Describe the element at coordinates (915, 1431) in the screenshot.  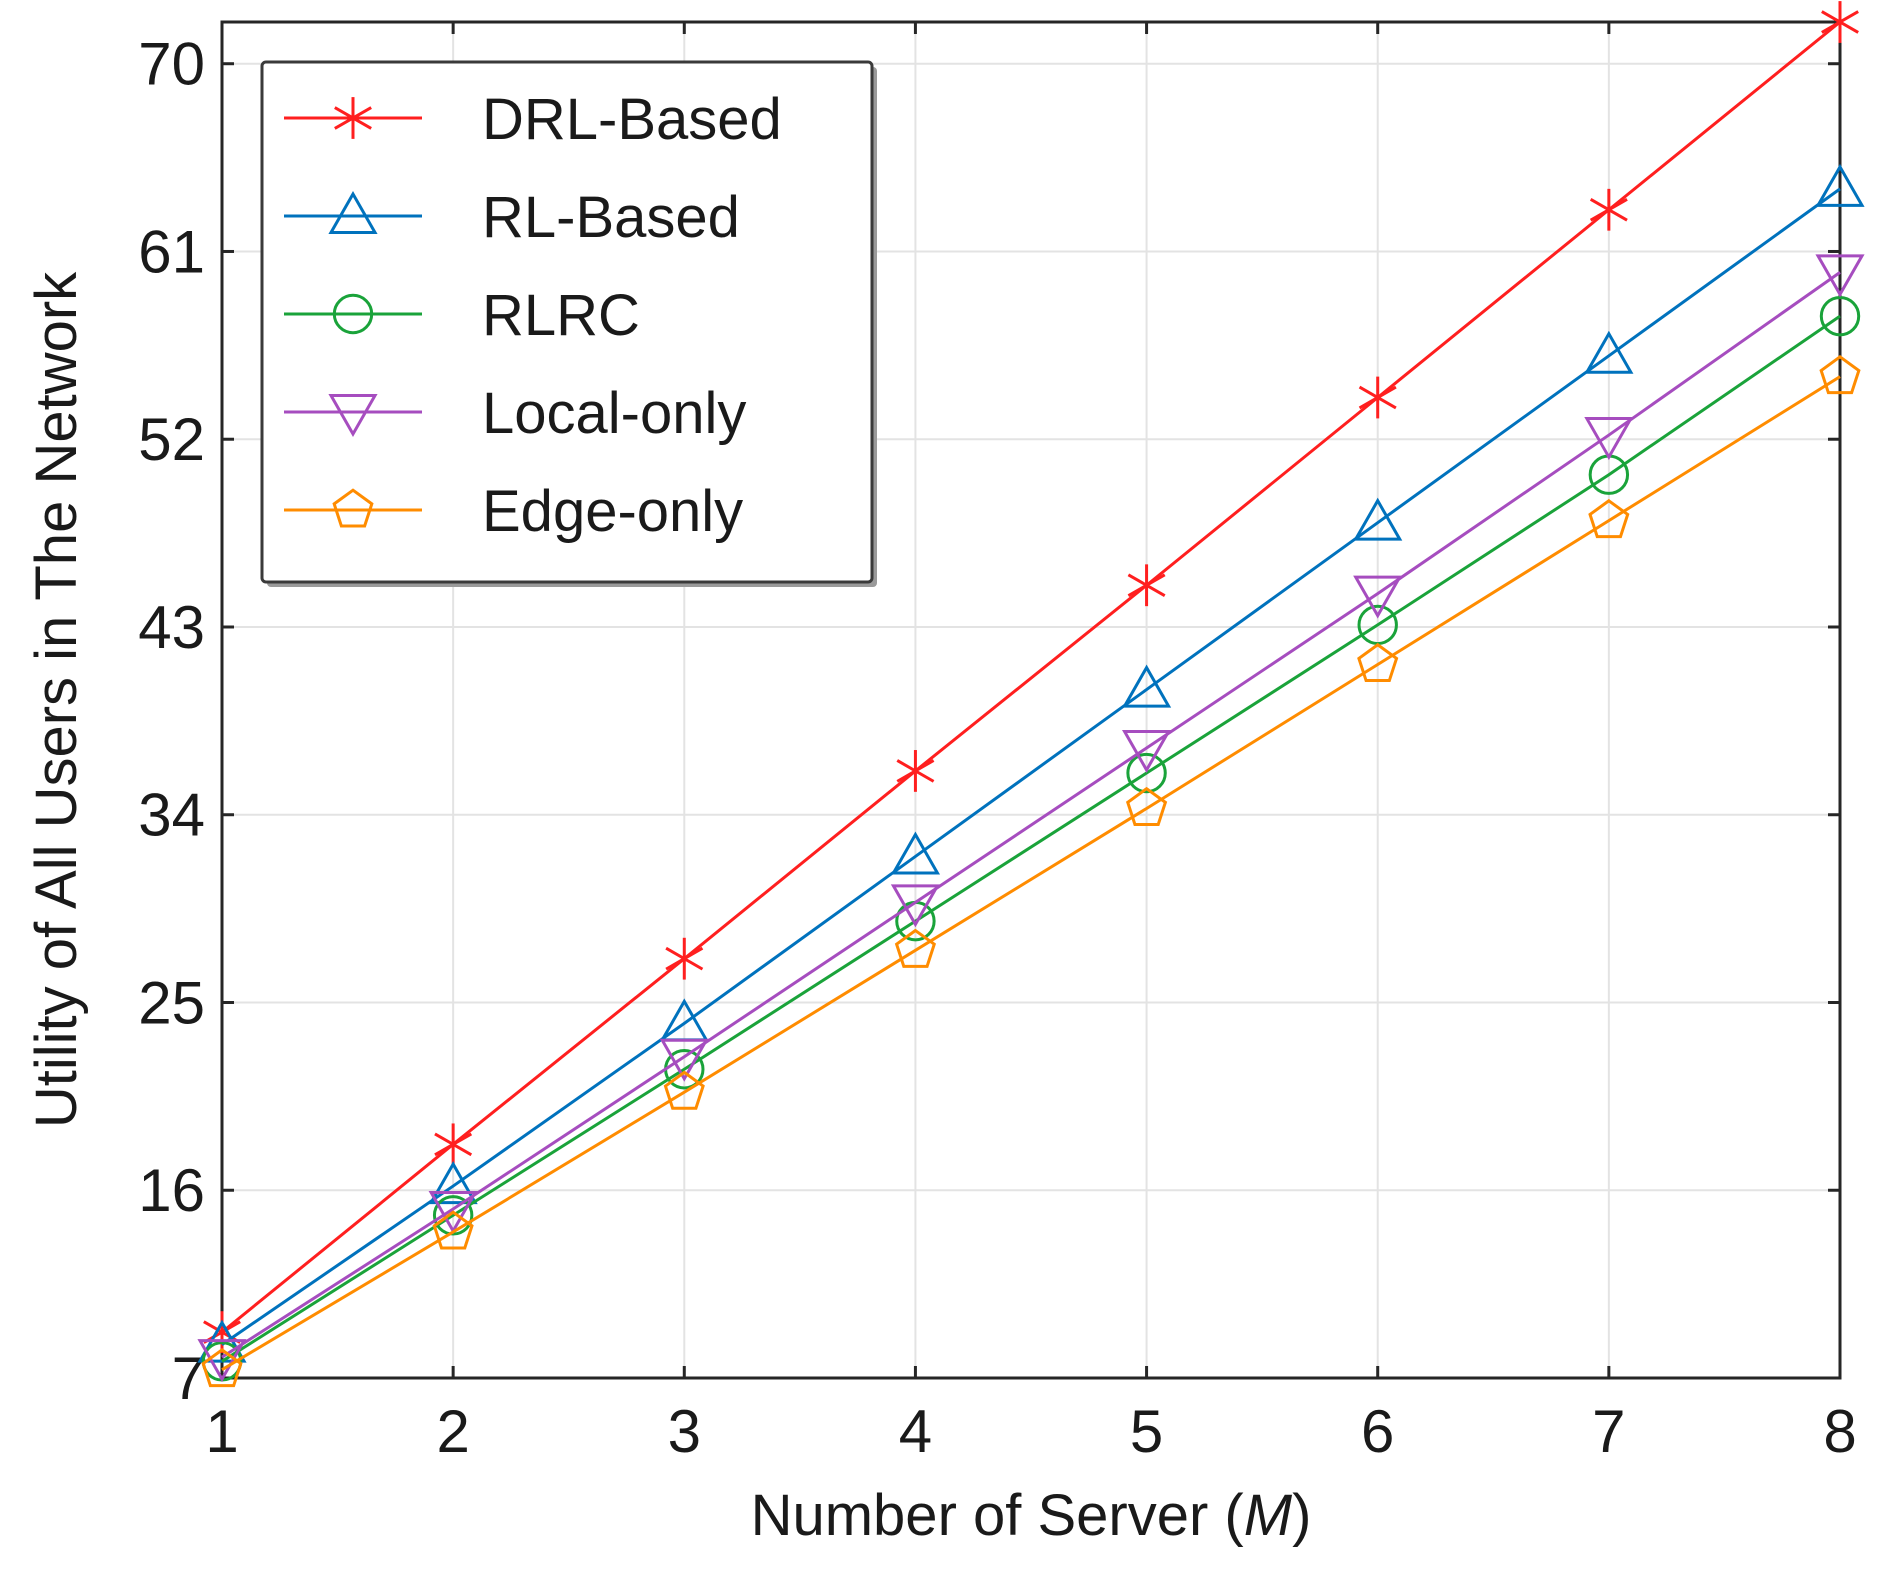
I see `x-tick-label: 4` at that location.